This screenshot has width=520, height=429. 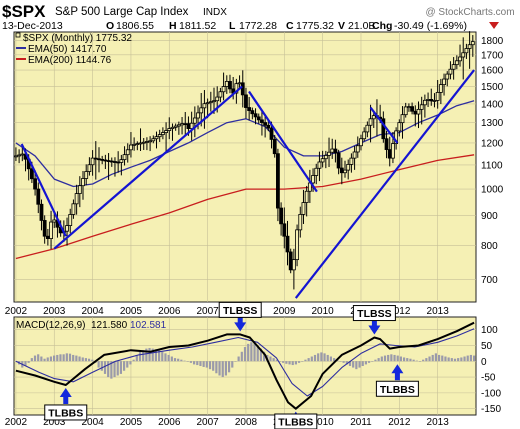 I want to click on price-y-tick-label: 1000, so click(x=492, y=190).